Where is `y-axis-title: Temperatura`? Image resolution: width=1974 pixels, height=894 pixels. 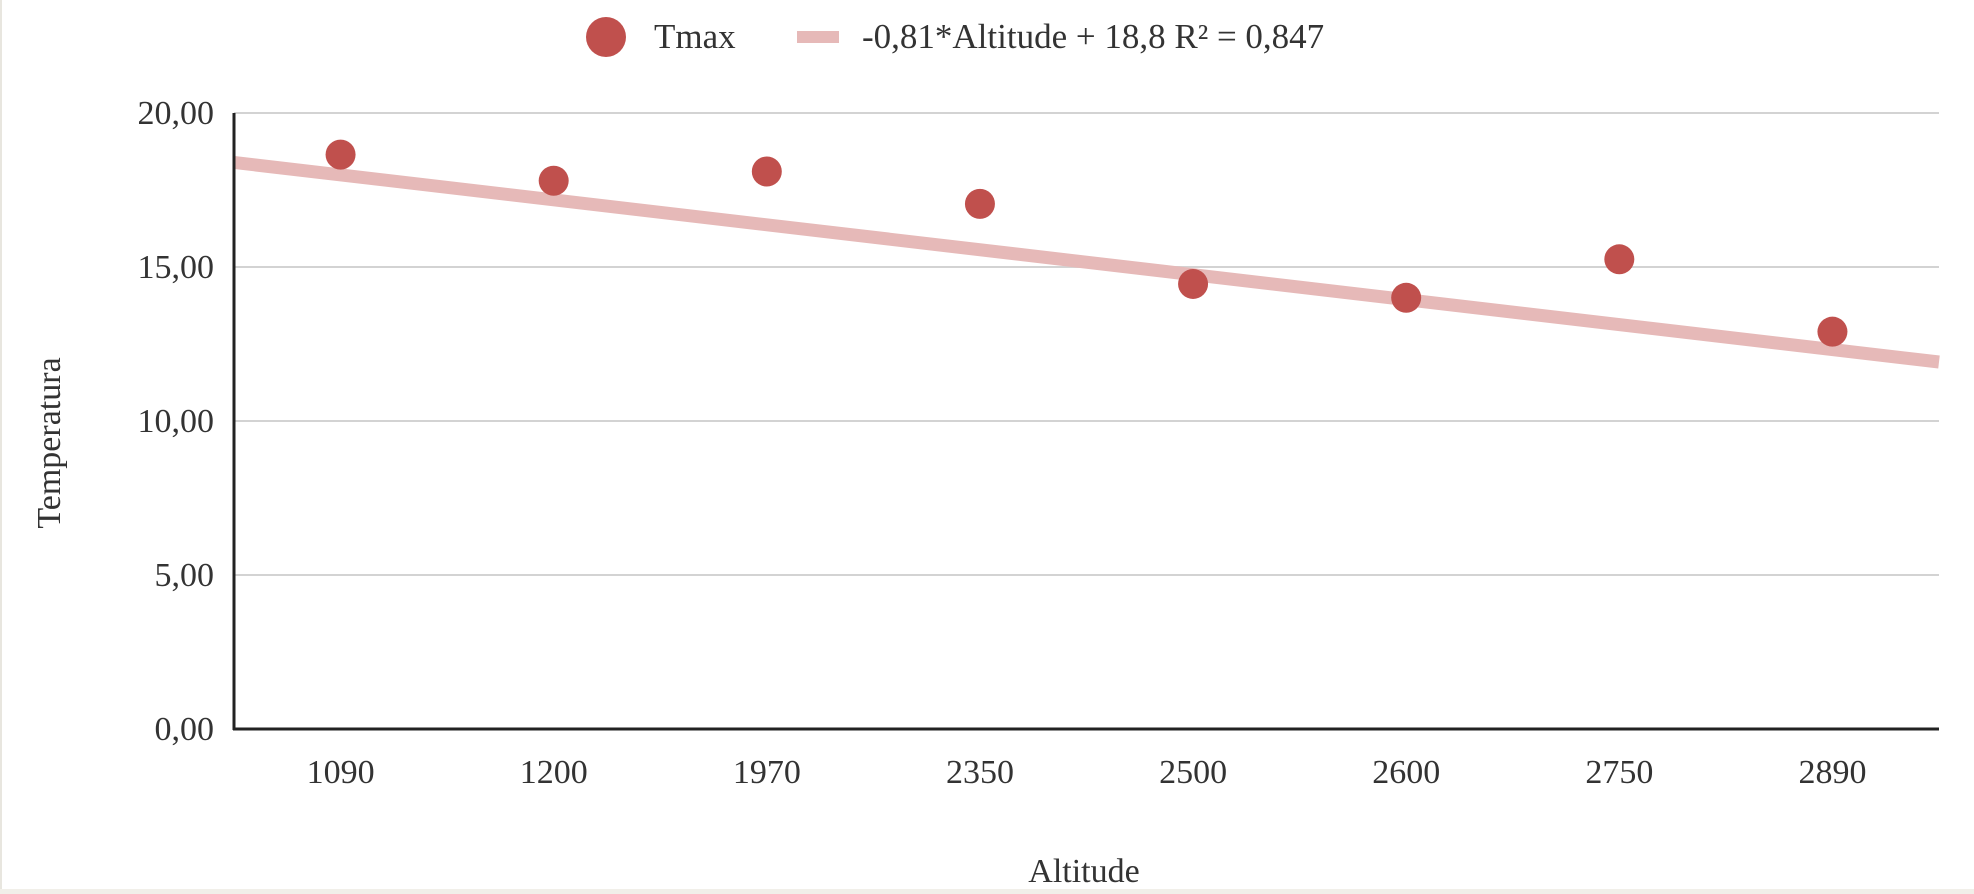 y-axis-title: Temperatura is located at coordinates (49, 442).